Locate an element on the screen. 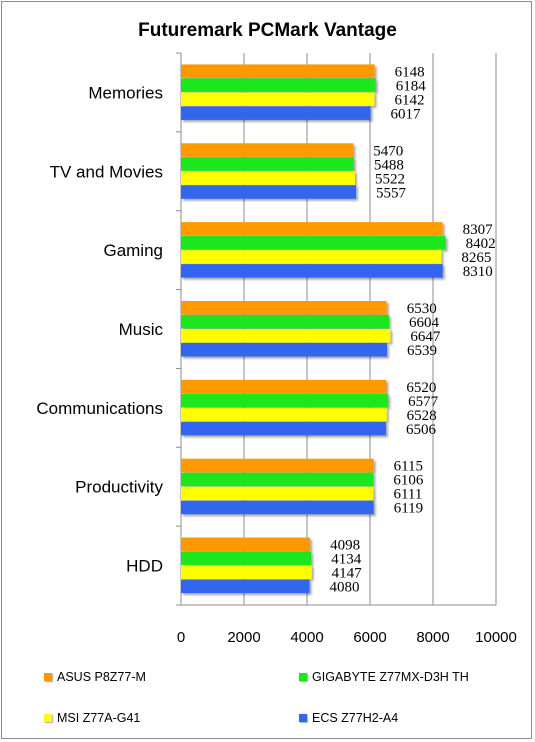 Image resolution: width=535 pixels, height=742 pixels. data-label: 6111 is located at coordinates (407, 495).